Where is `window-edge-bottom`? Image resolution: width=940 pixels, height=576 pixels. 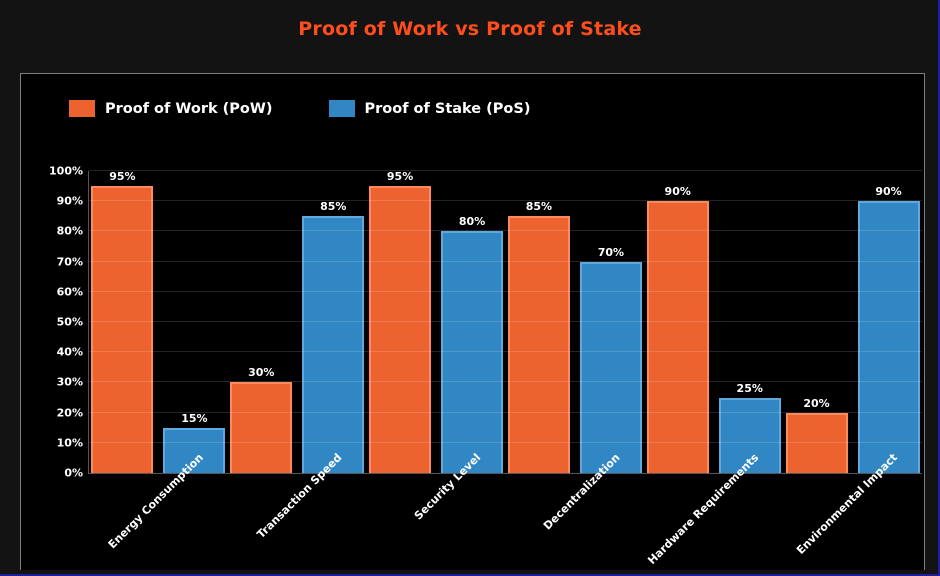
window-edge-bottom is located at coordinates (470, 575).